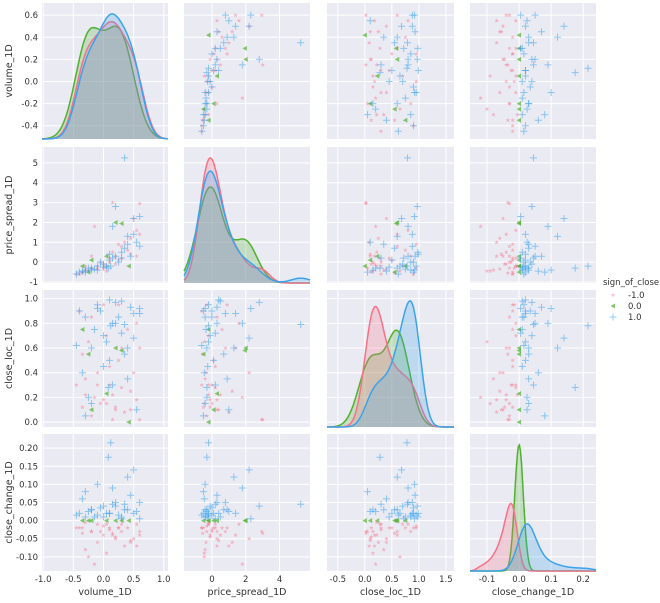 The height and width of the screenshot is (603, 660). I want to click on y-tick-label: 0.2, so click(31, 60).